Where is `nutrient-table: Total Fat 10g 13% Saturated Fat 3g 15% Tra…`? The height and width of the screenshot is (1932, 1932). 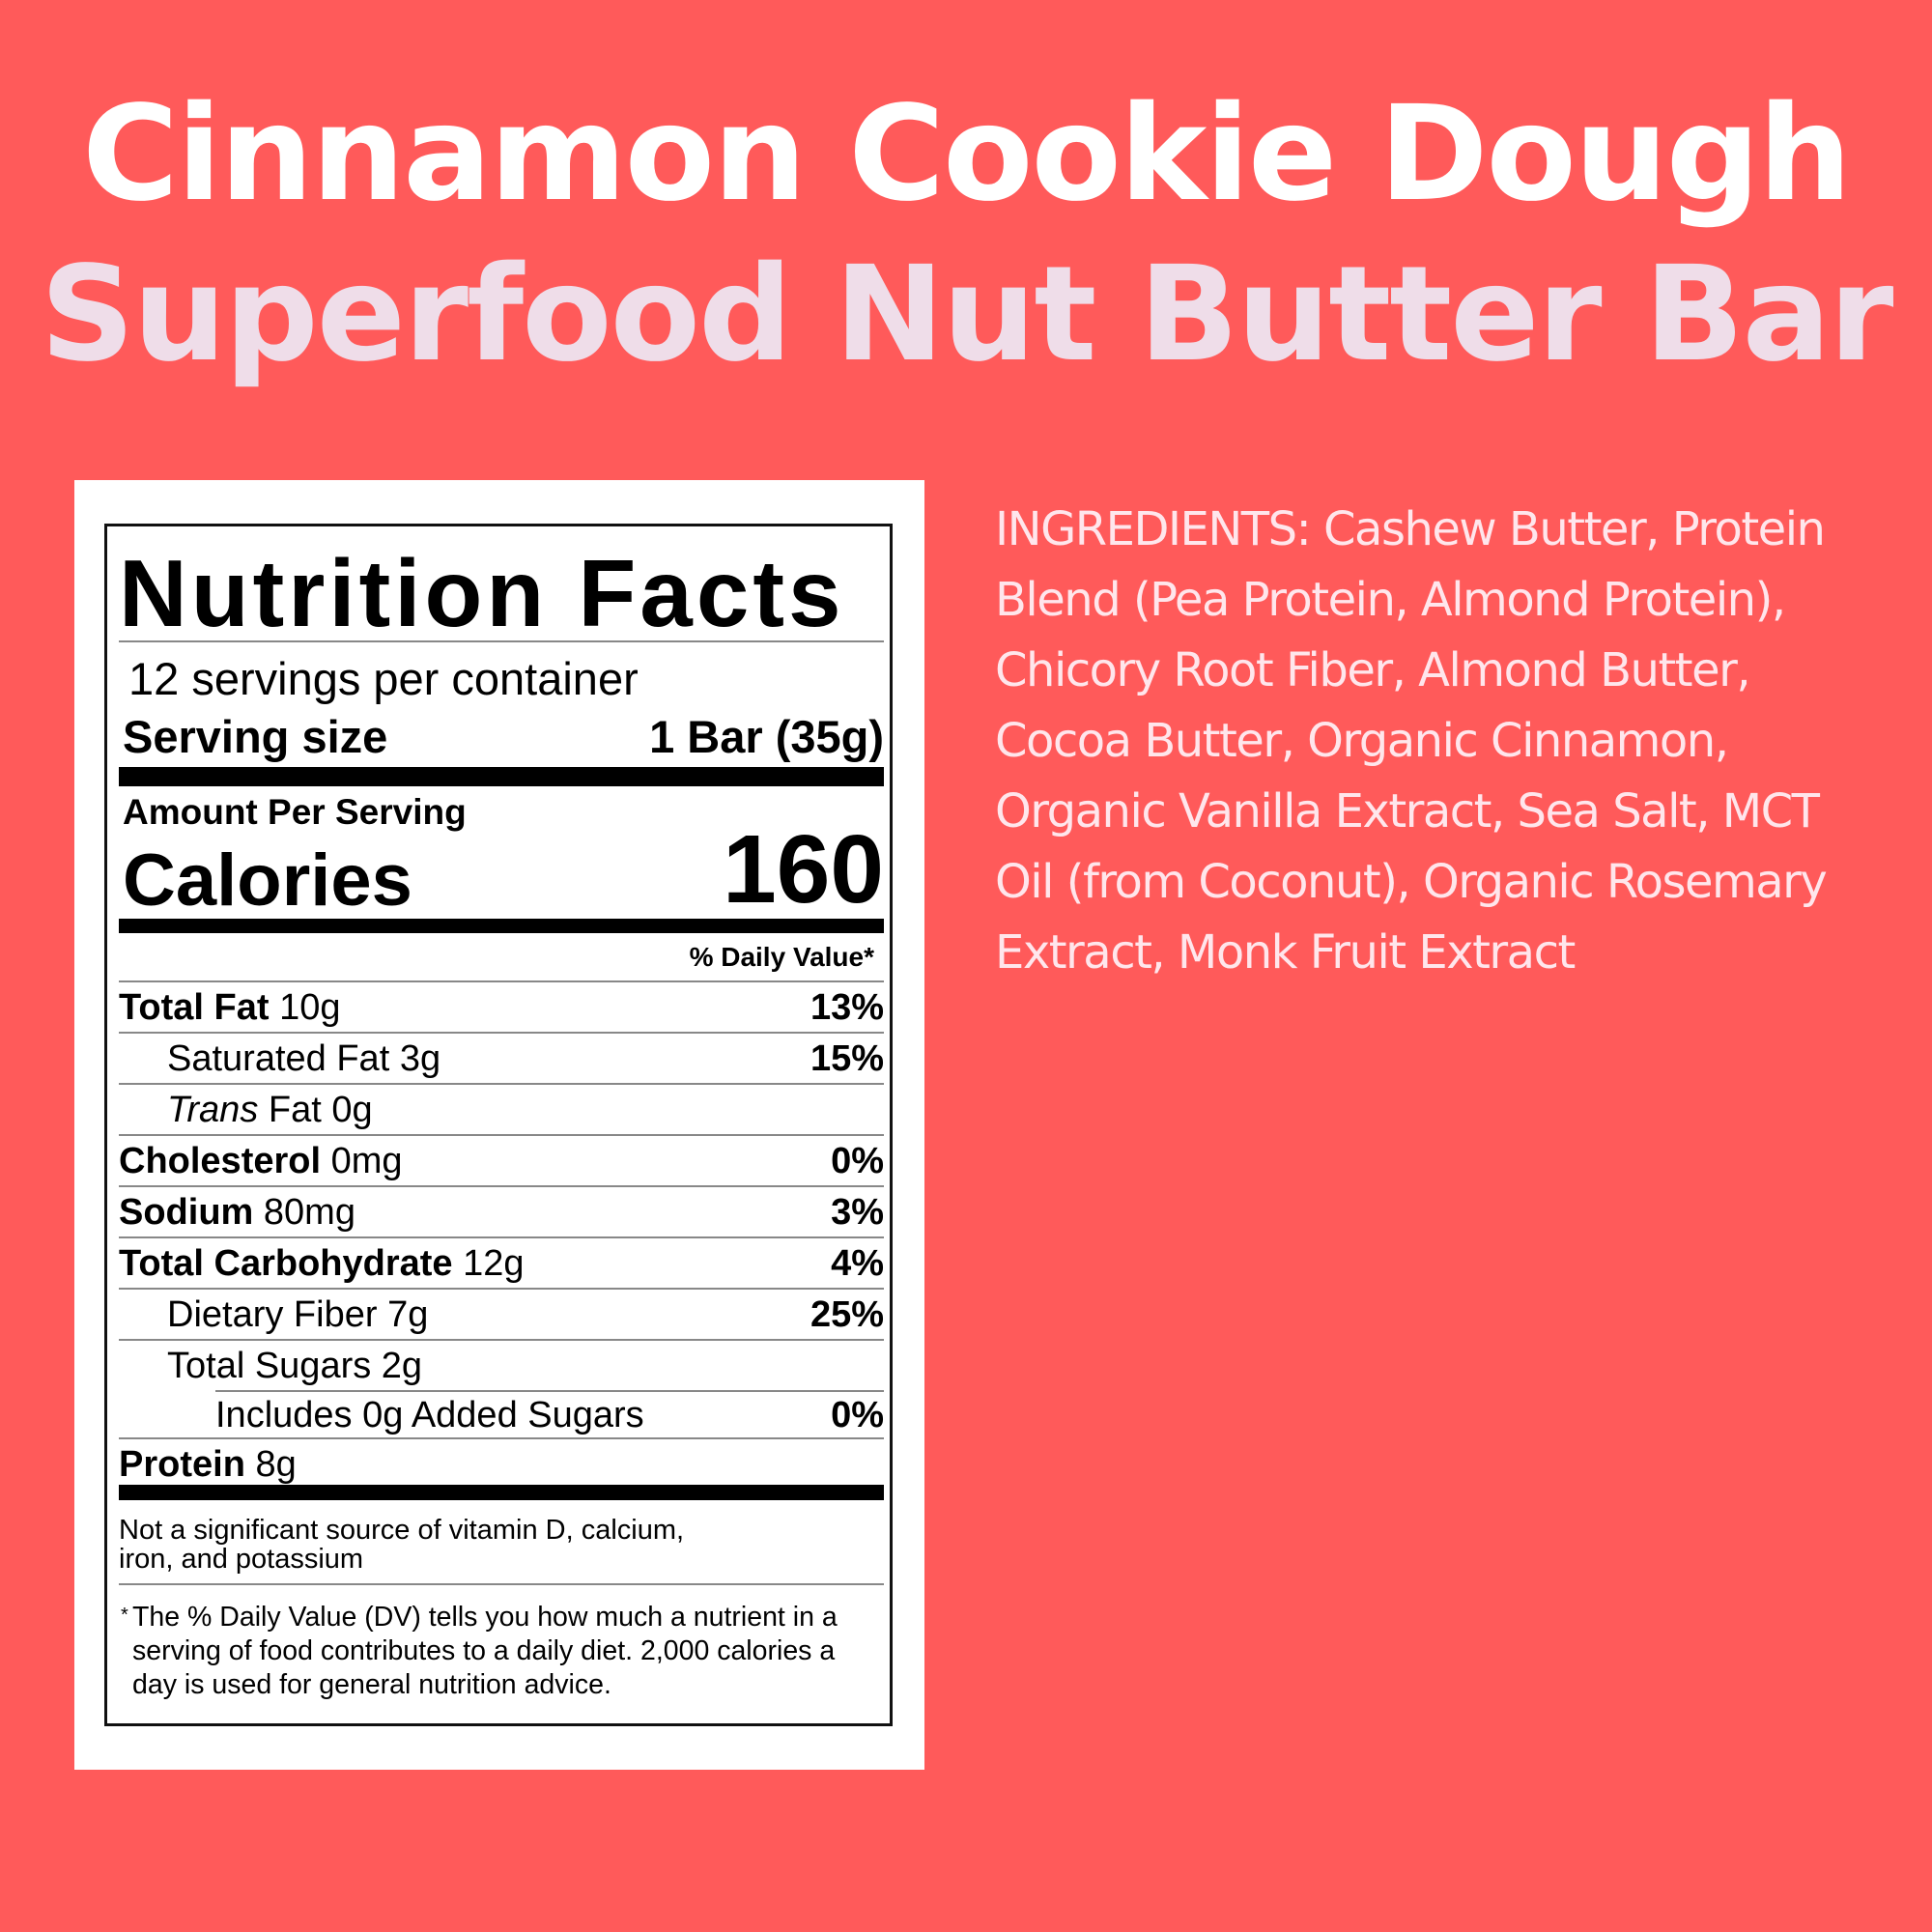 nutrient-table: Total Fat 10g 13% Saturated Fat 3g 15% Tra… is located at coordinates (502, 1234).